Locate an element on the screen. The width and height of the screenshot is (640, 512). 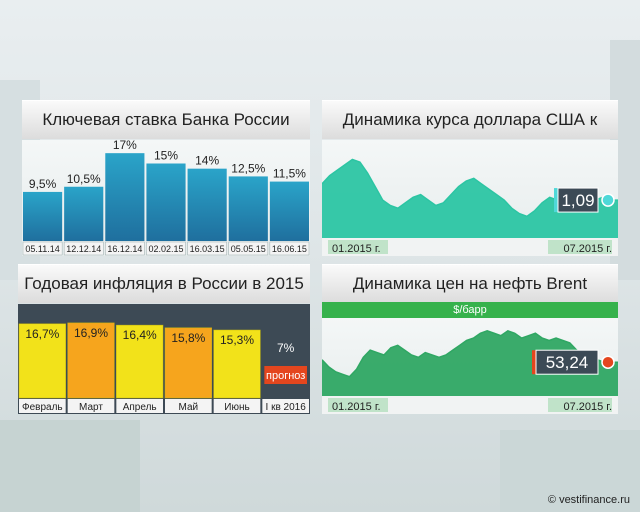
inflation-category-label: Март is located at coordinates (91, 407).